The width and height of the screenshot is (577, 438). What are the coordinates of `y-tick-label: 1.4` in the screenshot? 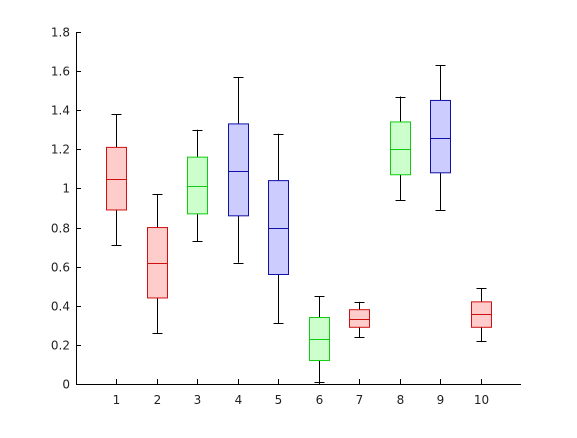 It's located at (60, 111).